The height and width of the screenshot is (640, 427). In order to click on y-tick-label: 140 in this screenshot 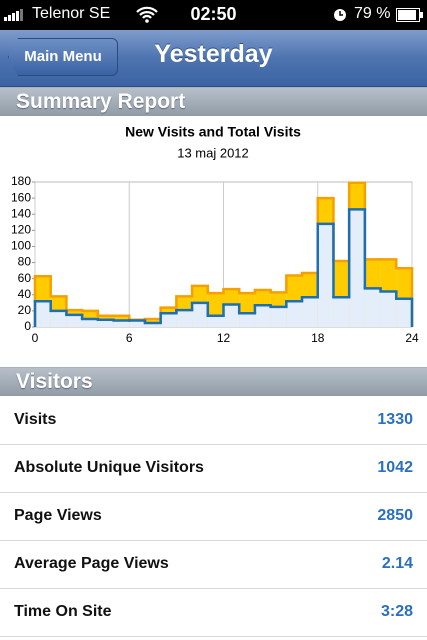, I will do `click(21, 213)`.